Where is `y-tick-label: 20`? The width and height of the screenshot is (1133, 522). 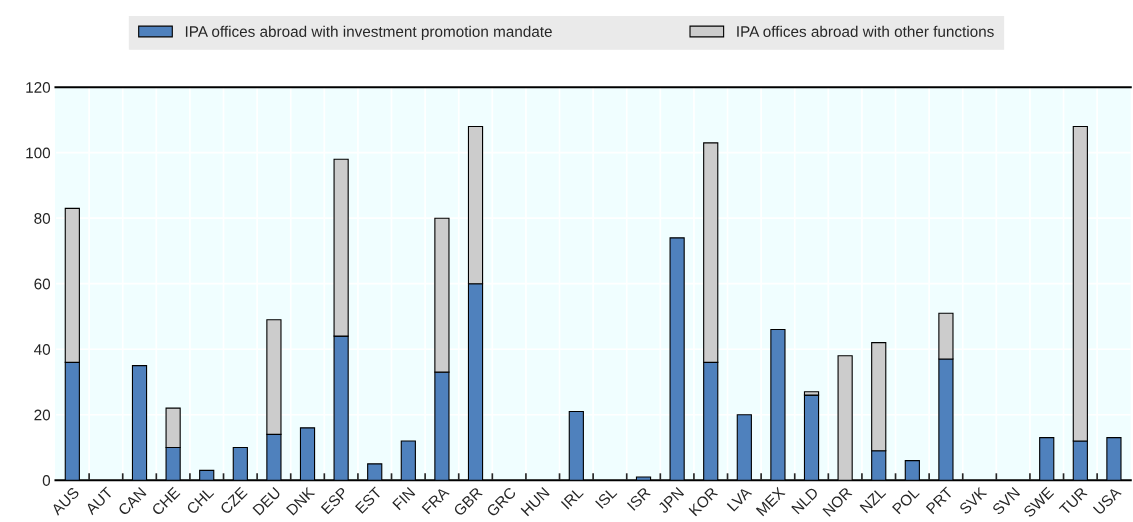
y-tick-label: 20 is located at coordinates (42, 415).